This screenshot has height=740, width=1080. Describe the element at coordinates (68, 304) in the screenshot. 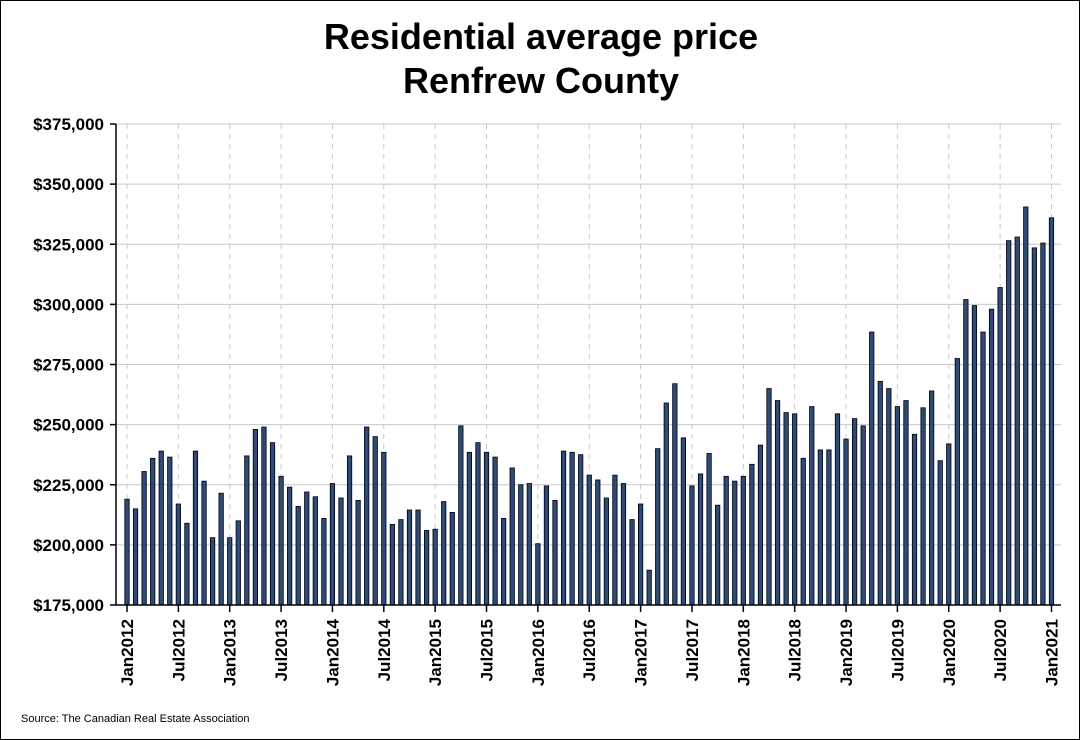

I see `y-tick-label: $300,000` at that location.